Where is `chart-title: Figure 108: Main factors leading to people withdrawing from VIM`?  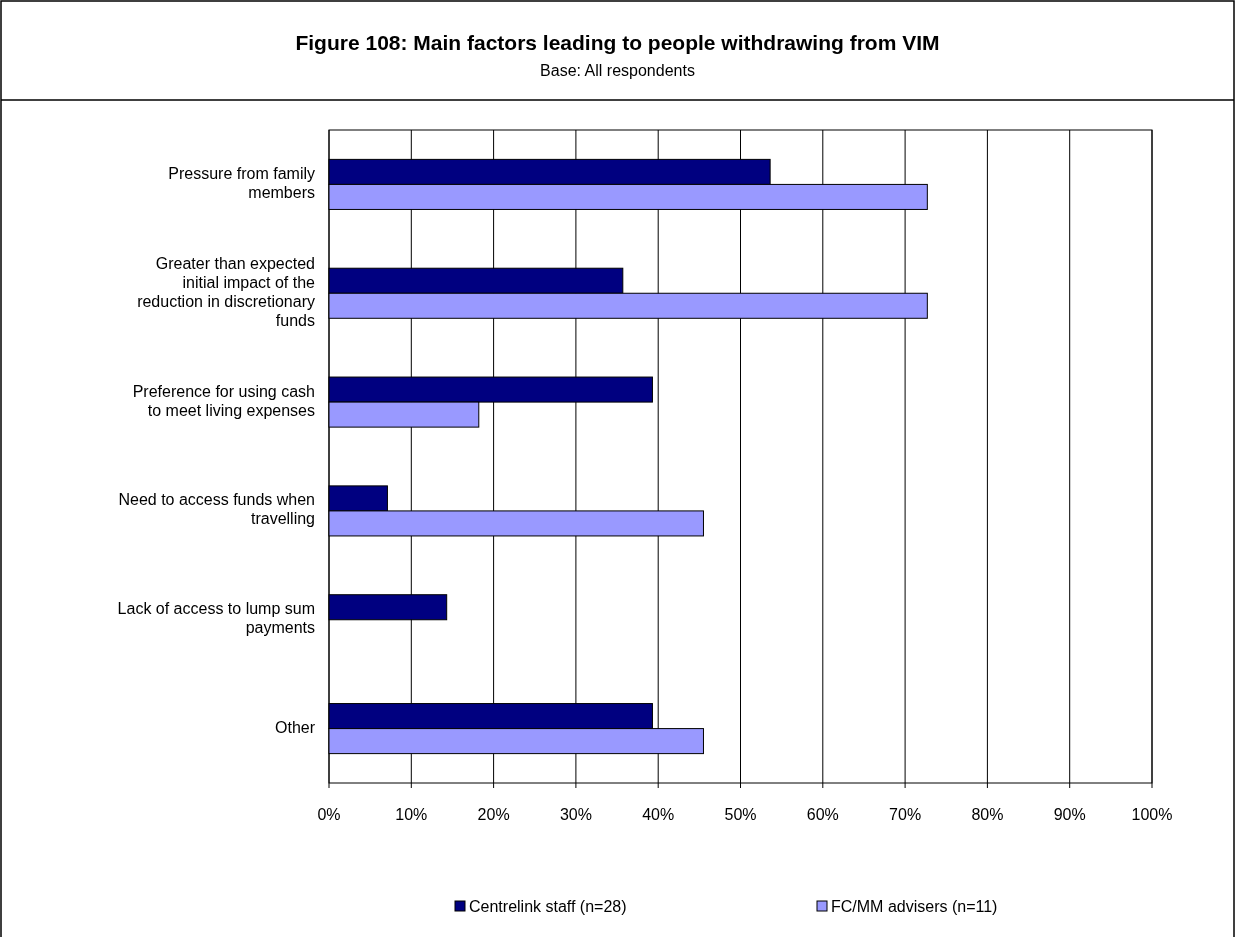
chart-title: Figure 108: Main factors leading to people withdrawing from VIM is located at coordinates (617, 42).